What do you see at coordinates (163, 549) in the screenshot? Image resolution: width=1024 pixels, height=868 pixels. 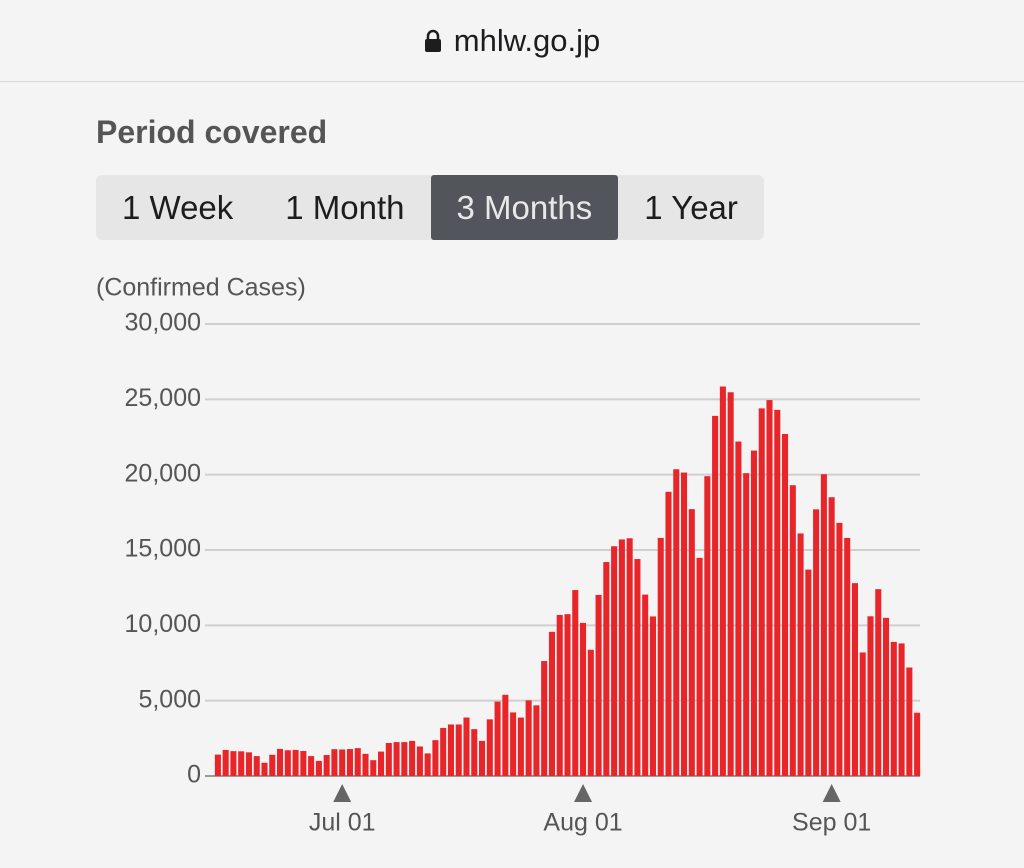 I see `y-tick-label: 15,000` at bounding box center [163, 549].